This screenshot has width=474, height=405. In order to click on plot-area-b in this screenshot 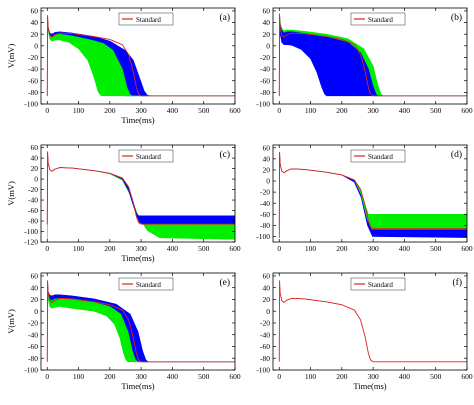, I will do `click(372, 55)`.